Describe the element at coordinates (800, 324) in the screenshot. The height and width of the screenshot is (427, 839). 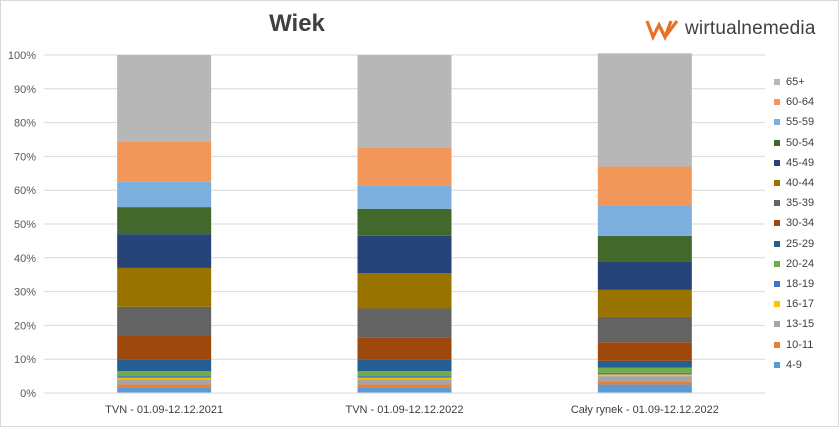
I see `legend-label: 13-15` at that location.